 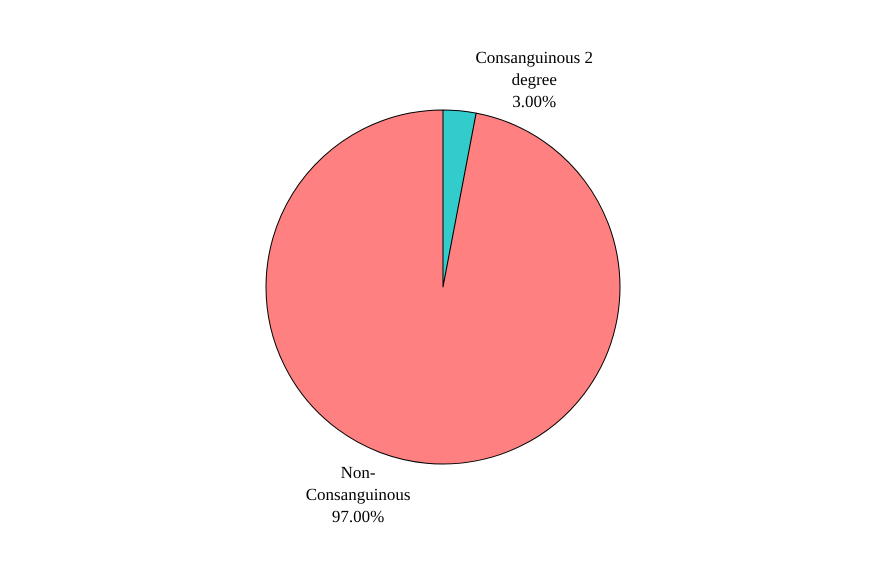 I want to click on slice-label: Non-Consanguinous, so click(x=358, y=483).